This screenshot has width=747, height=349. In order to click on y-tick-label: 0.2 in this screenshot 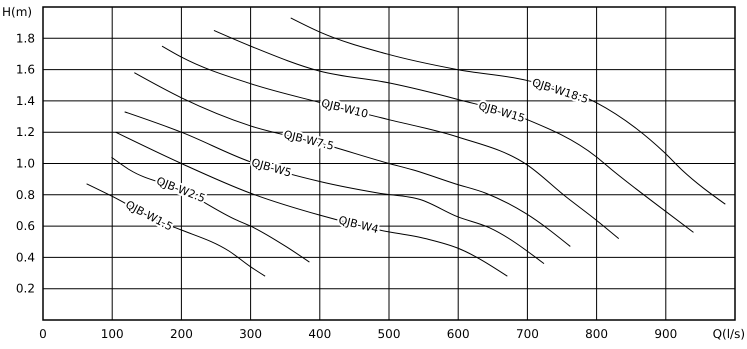, I will do `click(25, 289)`.